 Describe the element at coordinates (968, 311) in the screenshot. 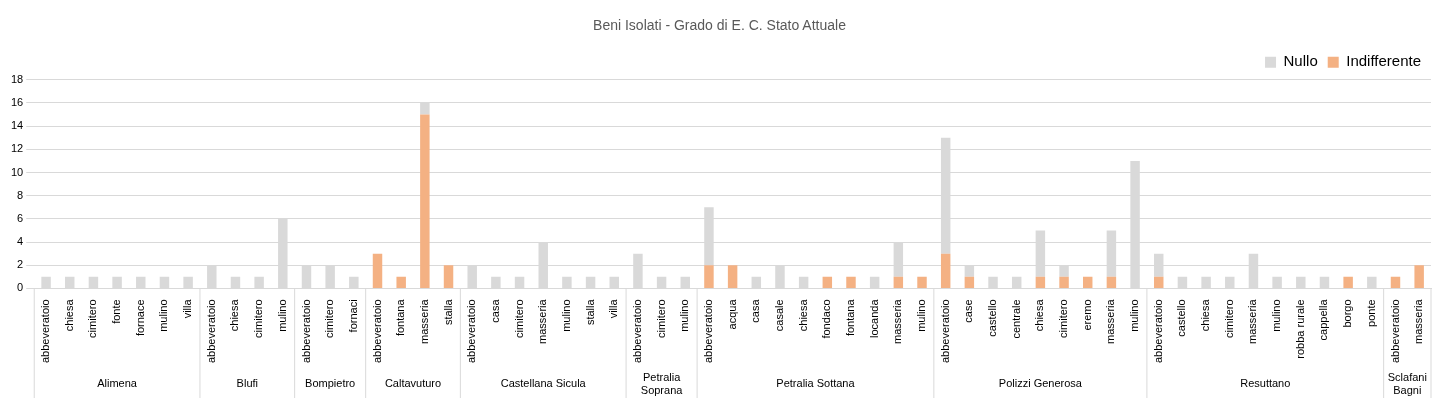

I see `x-tick-label: case` at that location.